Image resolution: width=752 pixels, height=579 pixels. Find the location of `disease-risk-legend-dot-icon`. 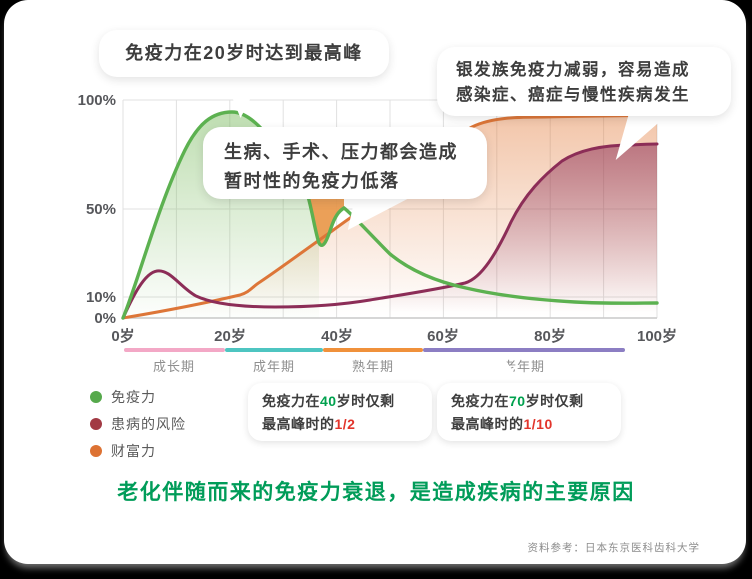

disease-risk-legend-dot-icon is located at coordinates (96, 423).